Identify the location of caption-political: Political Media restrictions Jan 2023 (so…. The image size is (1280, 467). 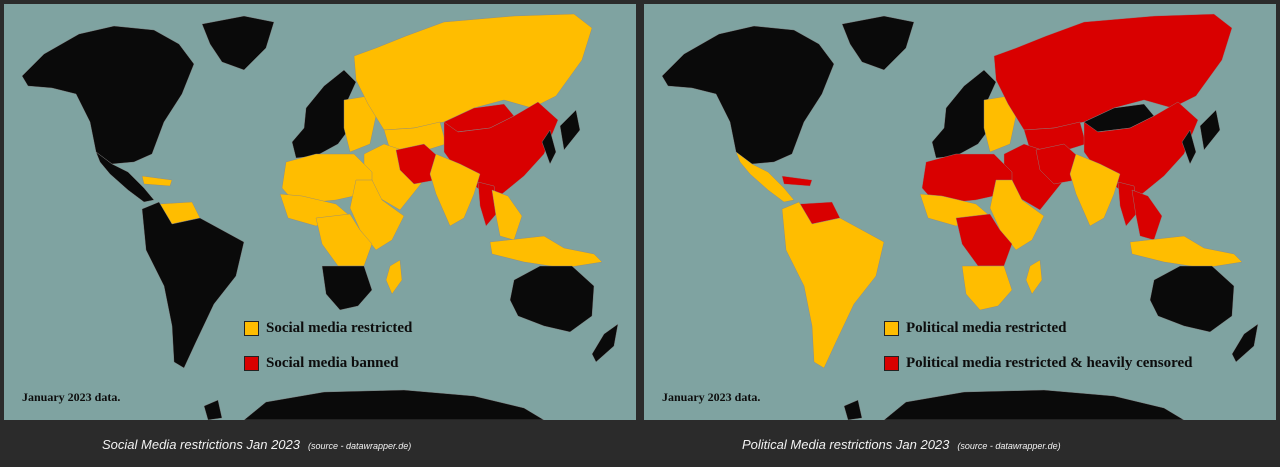
(901, 445).